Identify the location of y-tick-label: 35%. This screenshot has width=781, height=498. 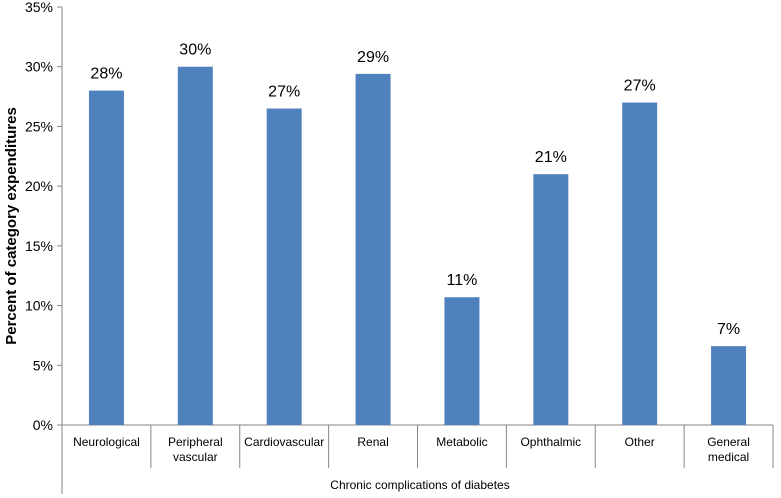
(39, 7).